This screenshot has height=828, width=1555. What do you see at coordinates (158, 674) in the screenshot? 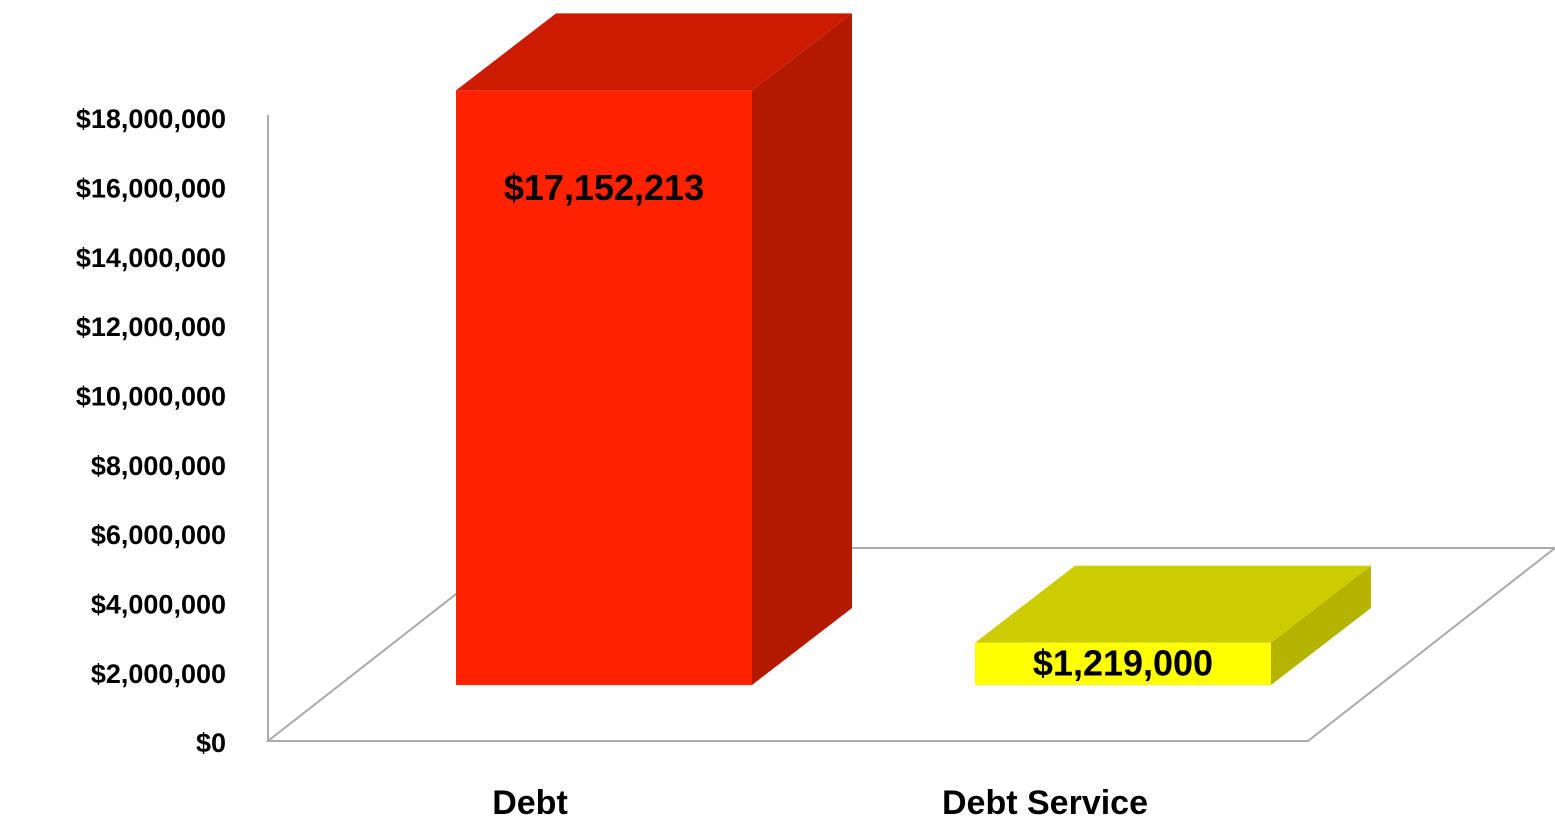
I see `y-tick-label: $2,000,000` at bounding box center [158, 674].